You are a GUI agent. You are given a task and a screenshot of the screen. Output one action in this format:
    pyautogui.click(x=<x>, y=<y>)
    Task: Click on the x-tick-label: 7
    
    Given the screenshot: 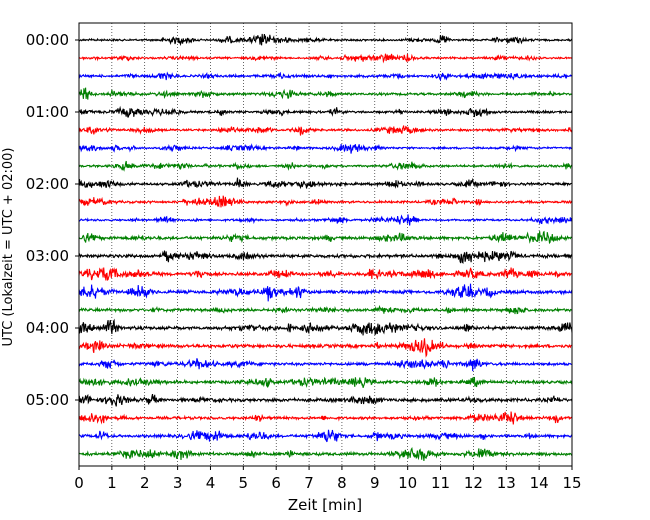 What is the action you would take?
    pyautogui.click(x=309, y=483)
    